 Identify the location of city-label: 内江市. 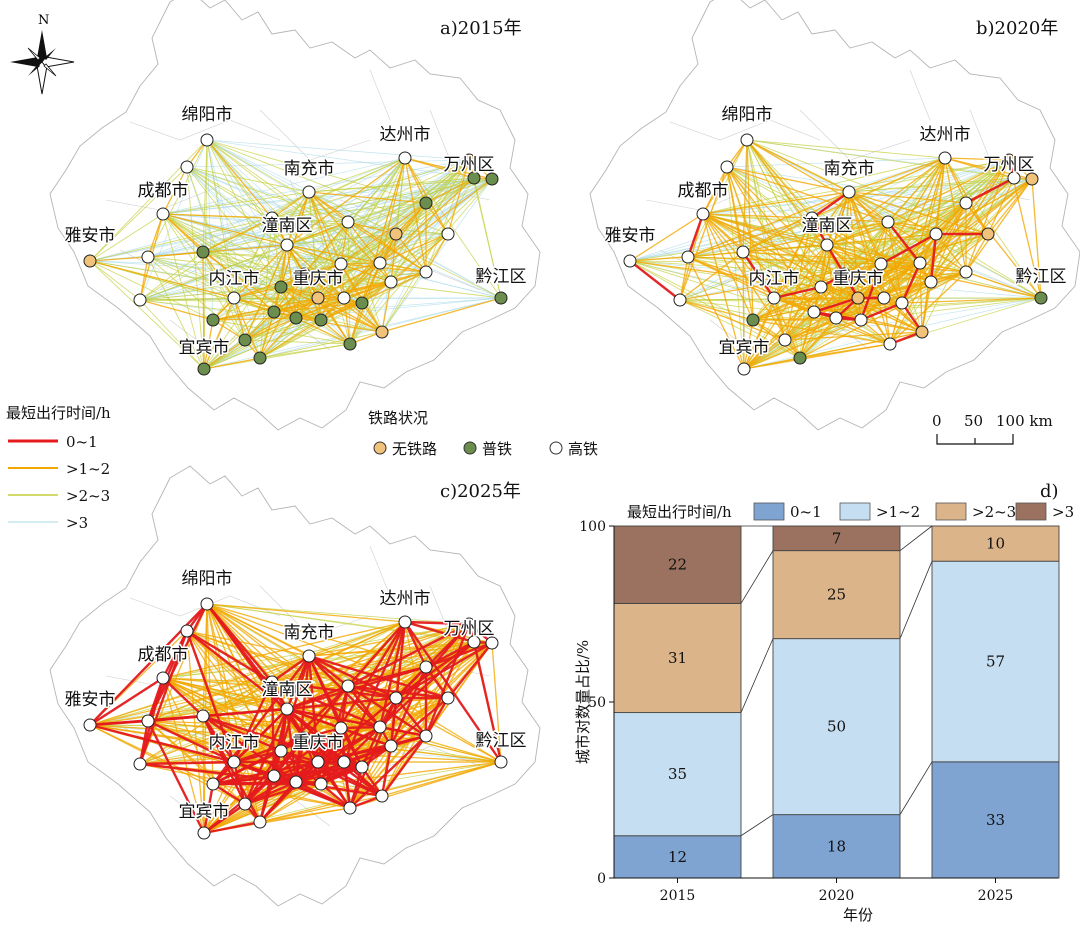
(774, 279).